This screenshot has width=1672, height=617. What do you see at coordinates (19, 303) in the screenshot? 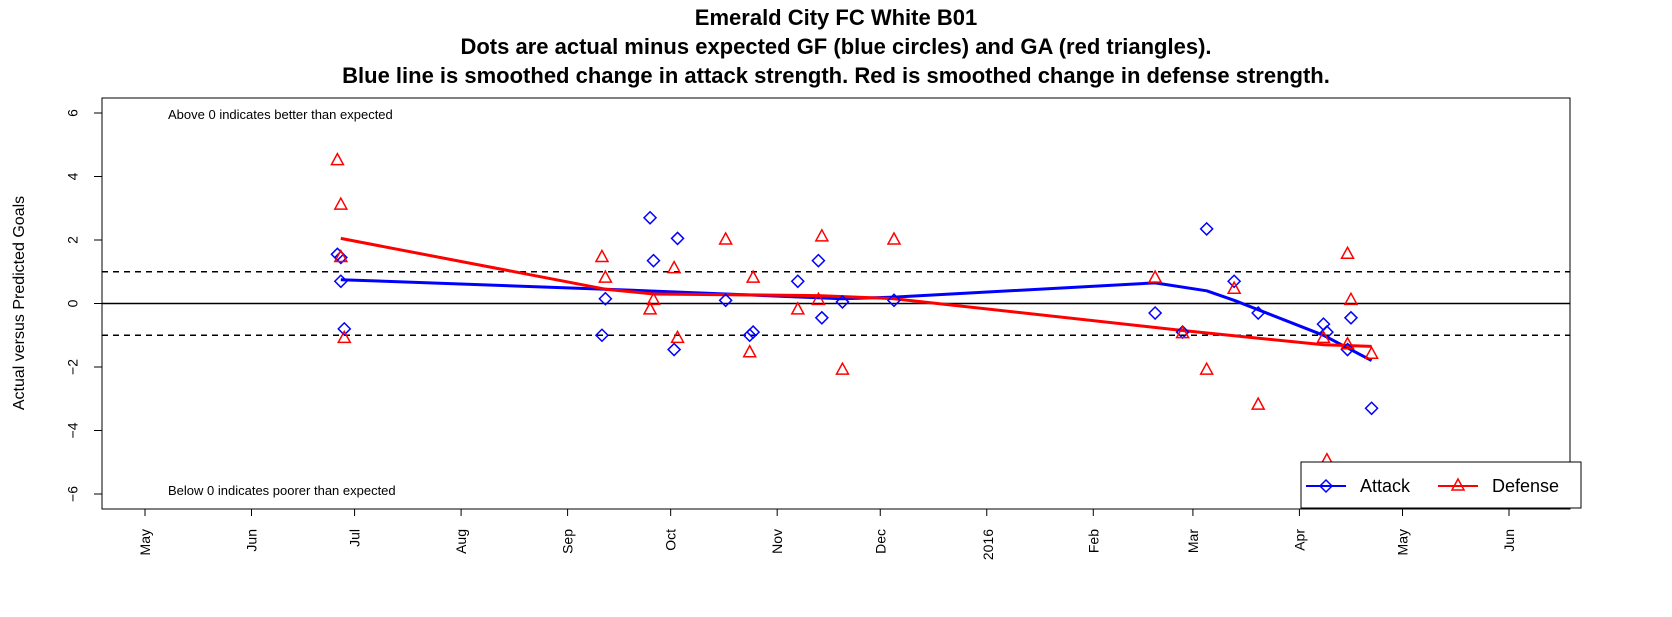
I see `y-axis-label: Actual versus Predicted Goals` at bounding box center [19, 303].